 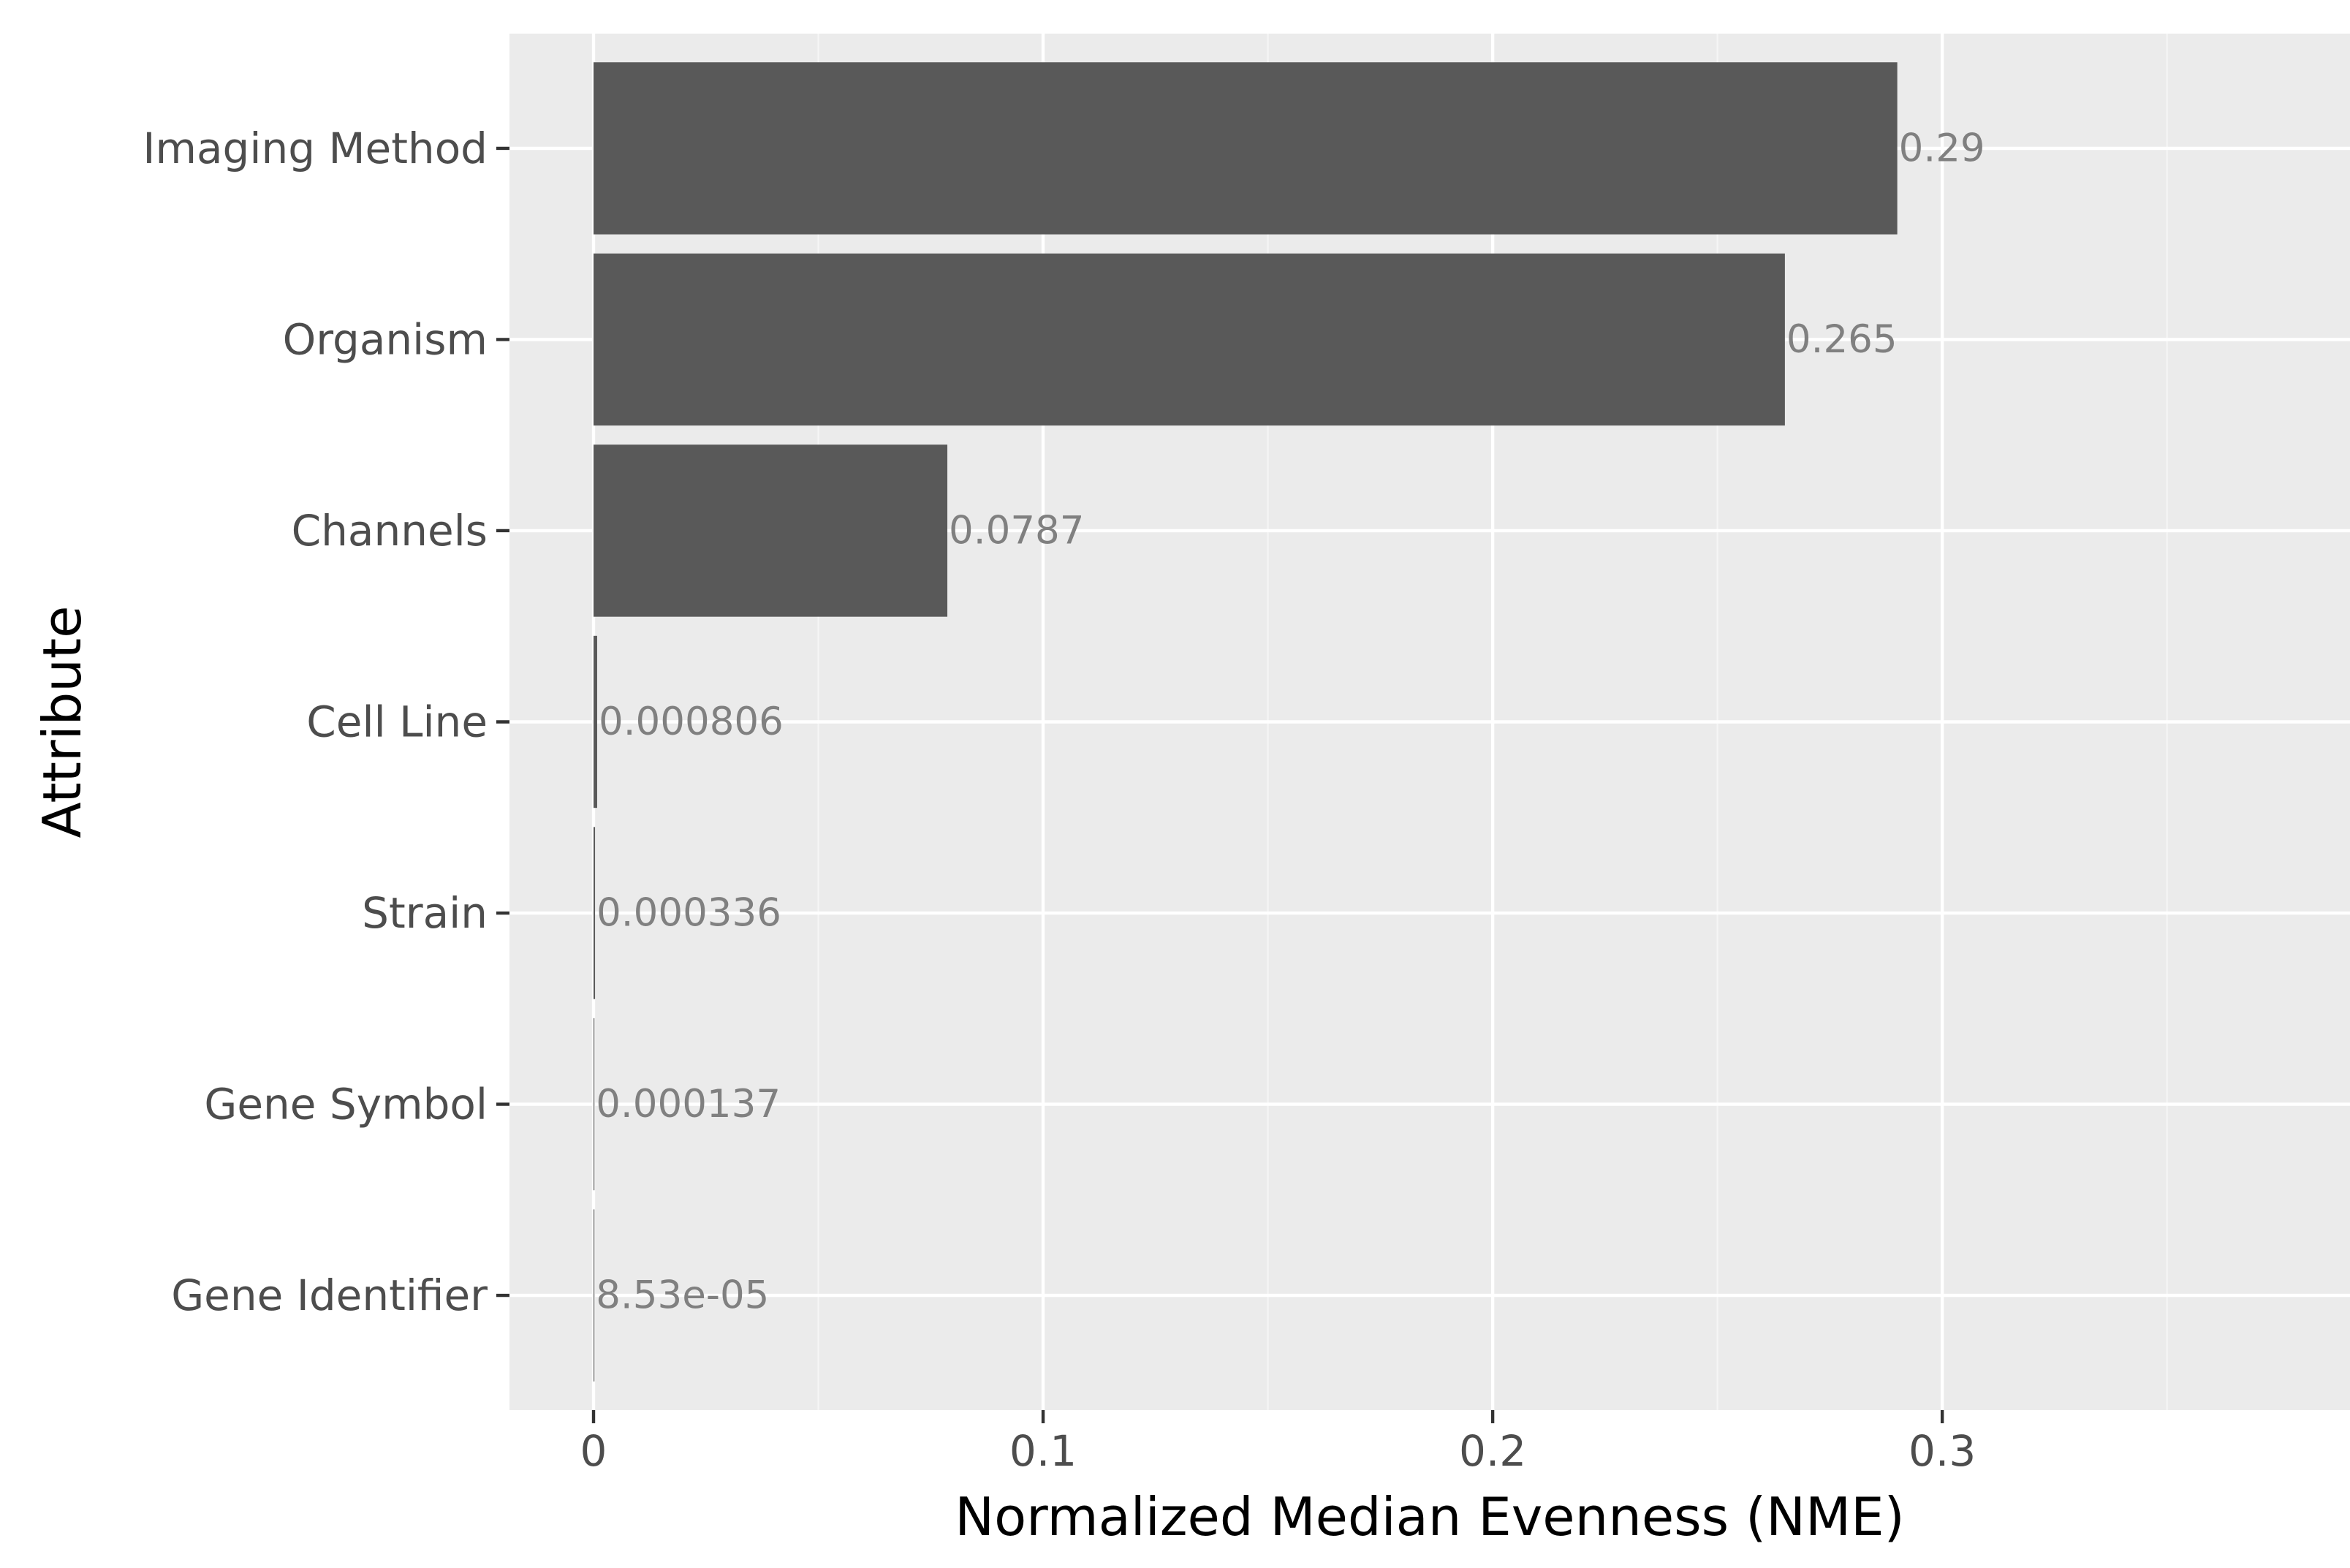 What do you see at coordinates (62, 722) in the screenshot?
I see `y-axis-title: Attribute` at bounding box center [62, 722].